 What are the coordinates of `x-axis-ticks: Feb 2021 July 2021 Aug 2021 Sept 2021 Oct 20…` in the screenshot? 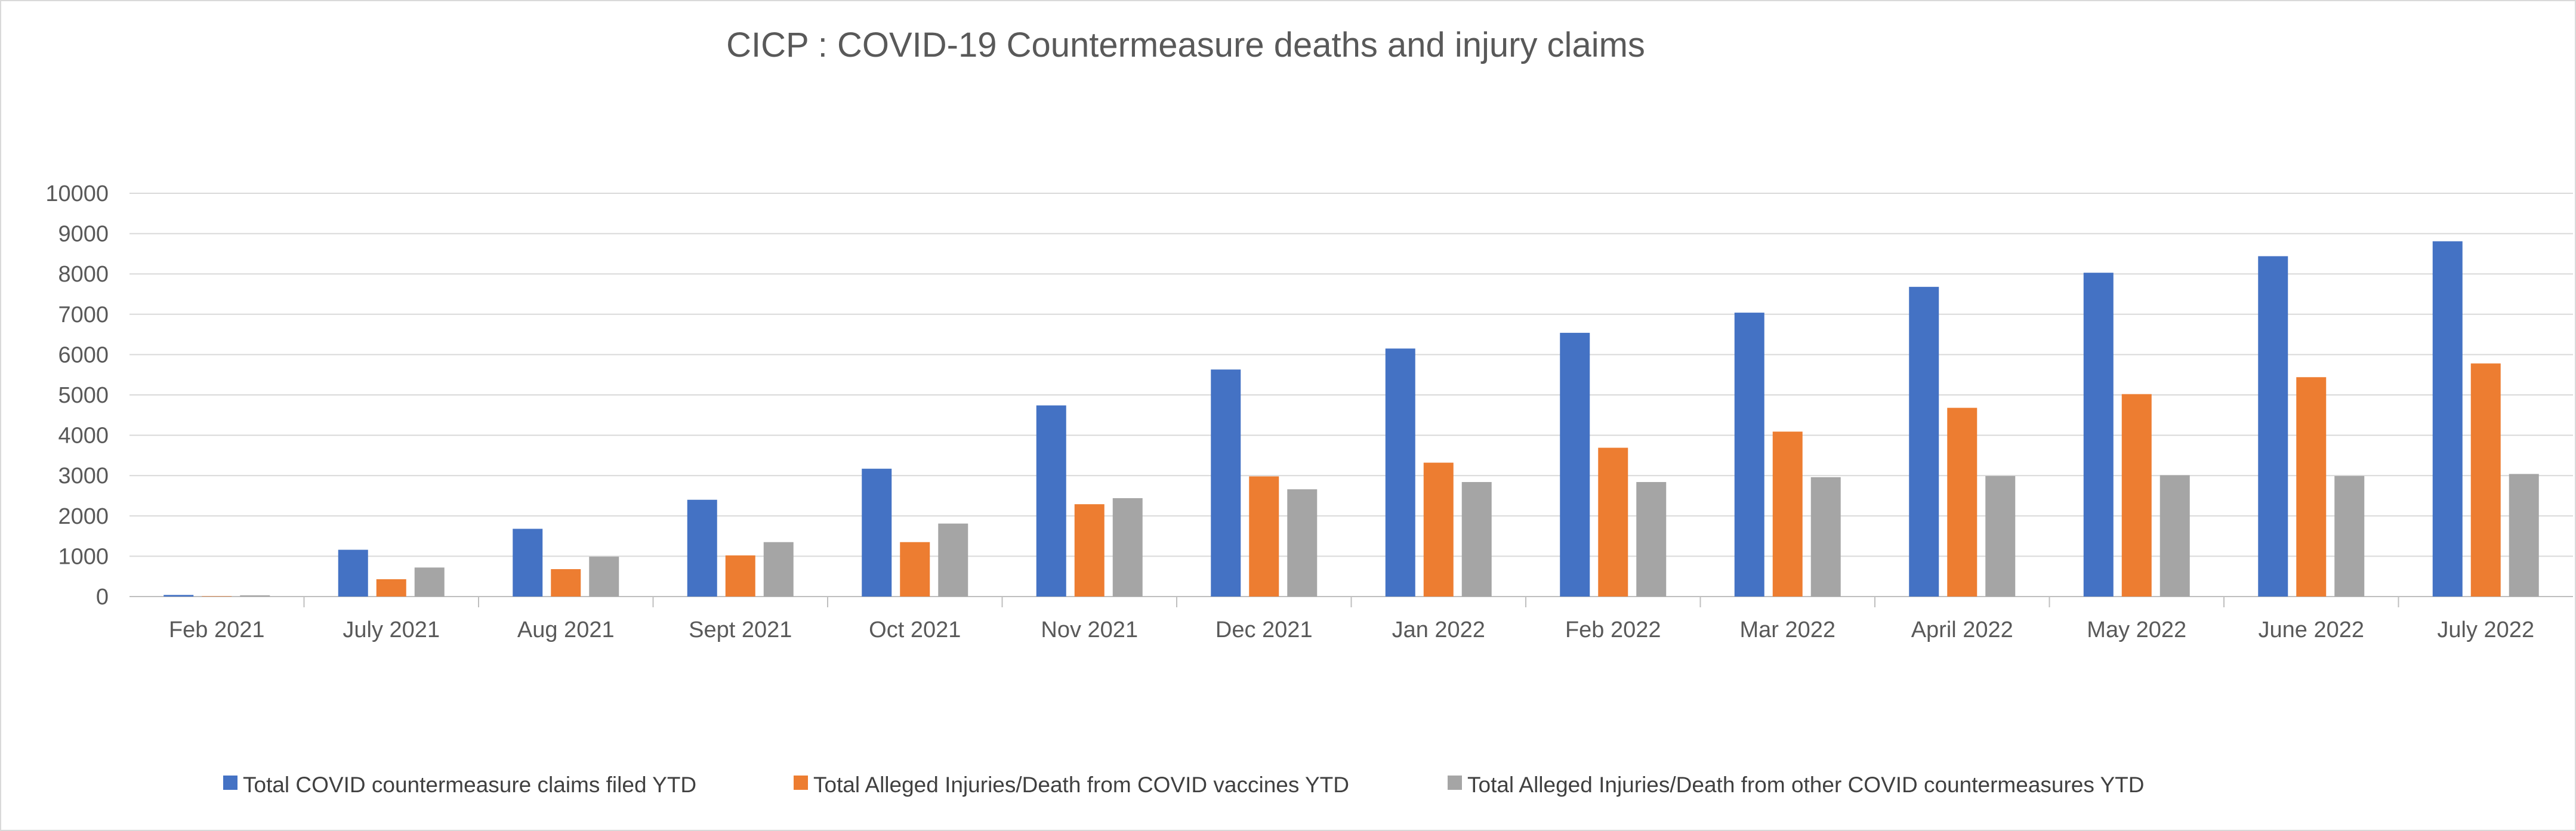 It's located at (1352, 619).